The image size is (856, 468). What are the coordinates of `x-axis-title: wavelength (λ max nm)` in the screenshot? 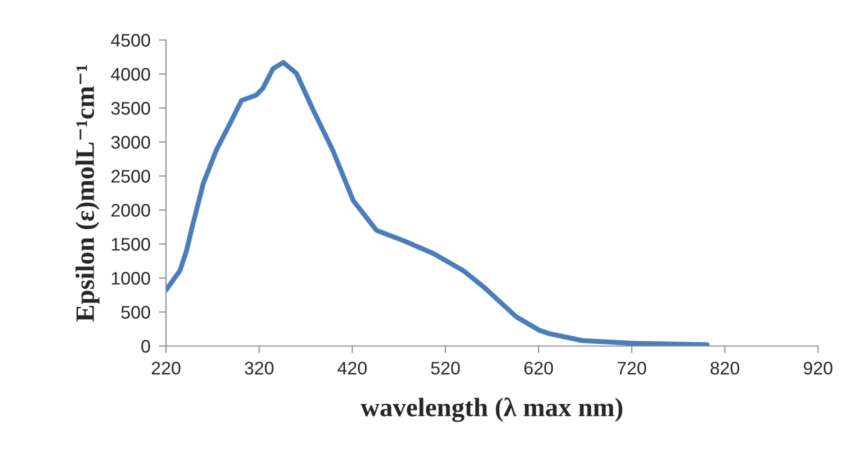 It's located at (491, 410).